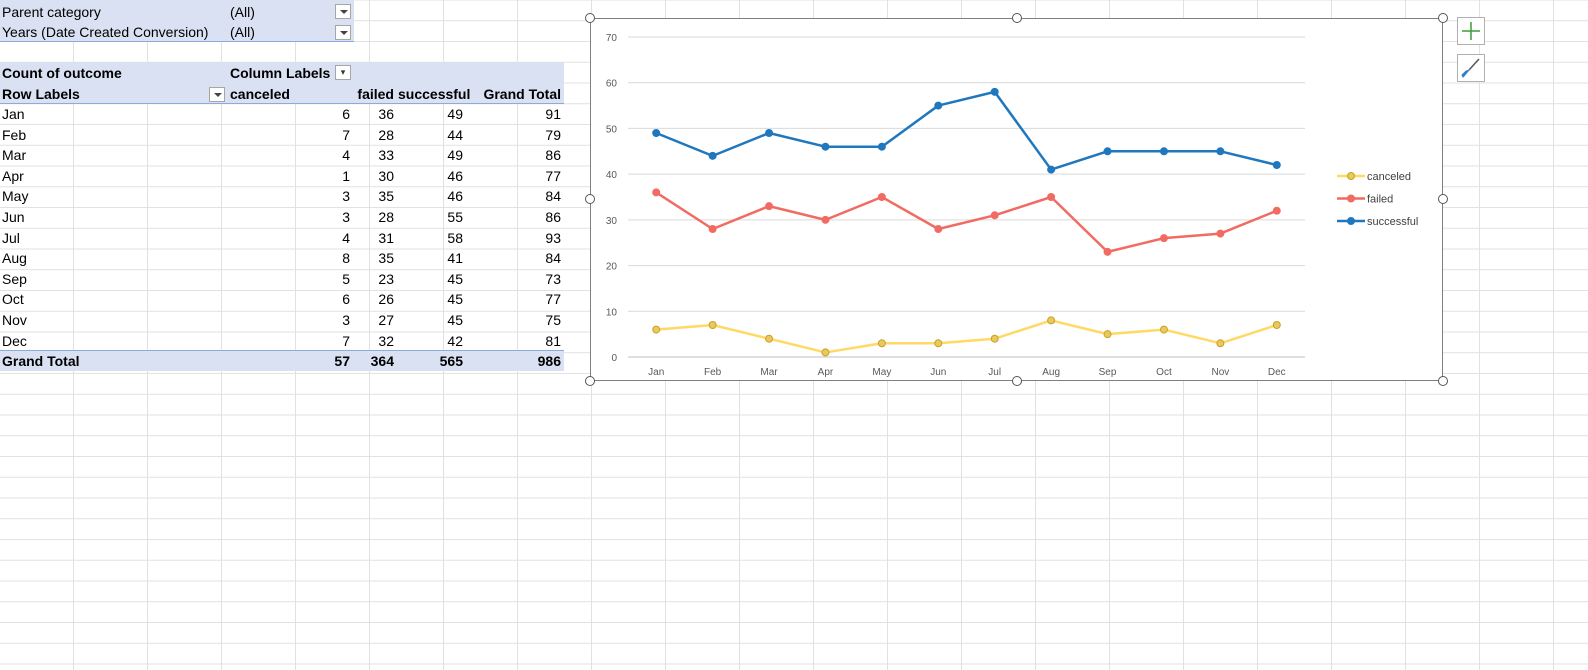 The height and width of the screenshot is (670, 1588). What do you see at coordinates (1164, 372) in the screenshot?
I see `x-tick-label: Oct` at bounding box center [1164, 372].